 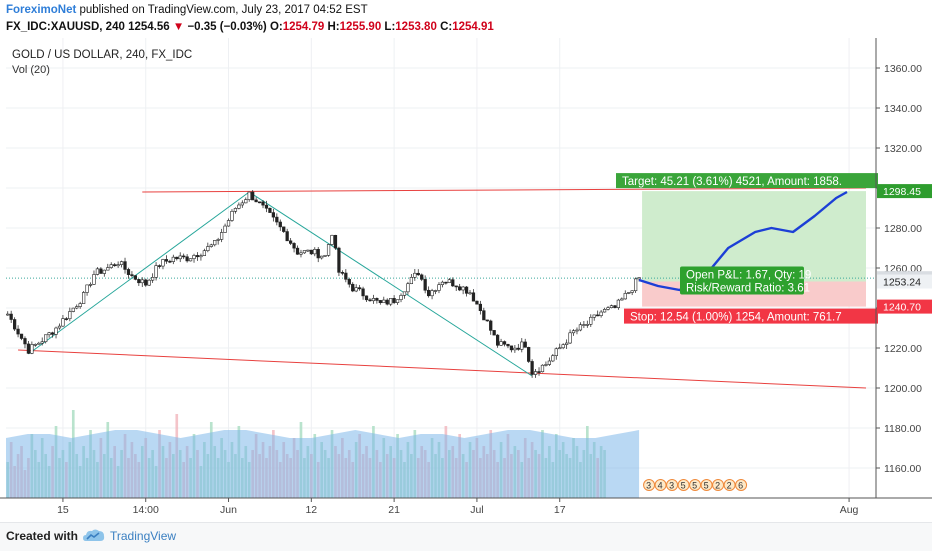 What do you see at coordinates (31, 70) in the screenshot?
I see `volume-legend: Vol (20)` at bounding box center [31, 70].